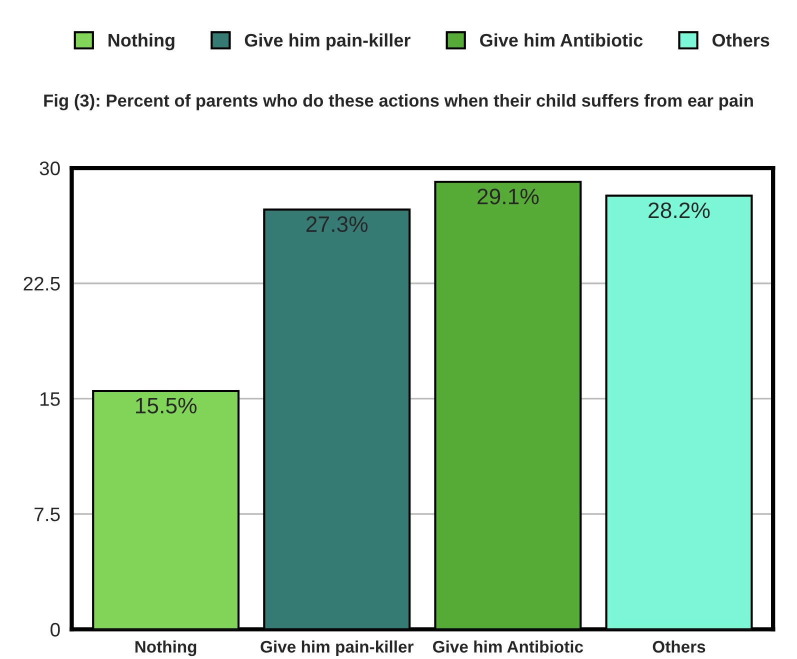 Image resolution: width=797 pixels, height=659 pixels. I want to click on x-tick-label: Give him Antibiotic, so click(508, 646).